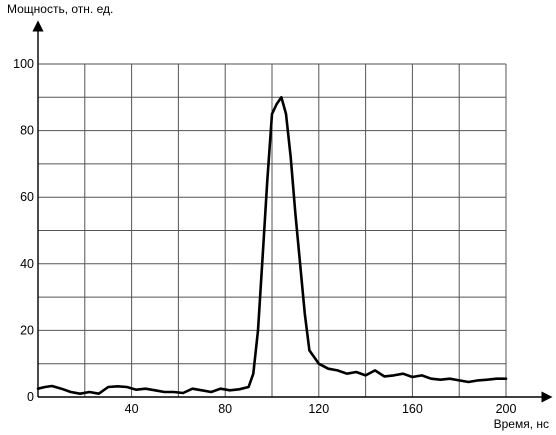 The image size is (556, 435). I want to click on y-tick-label-100: 100, so click(23, 64).